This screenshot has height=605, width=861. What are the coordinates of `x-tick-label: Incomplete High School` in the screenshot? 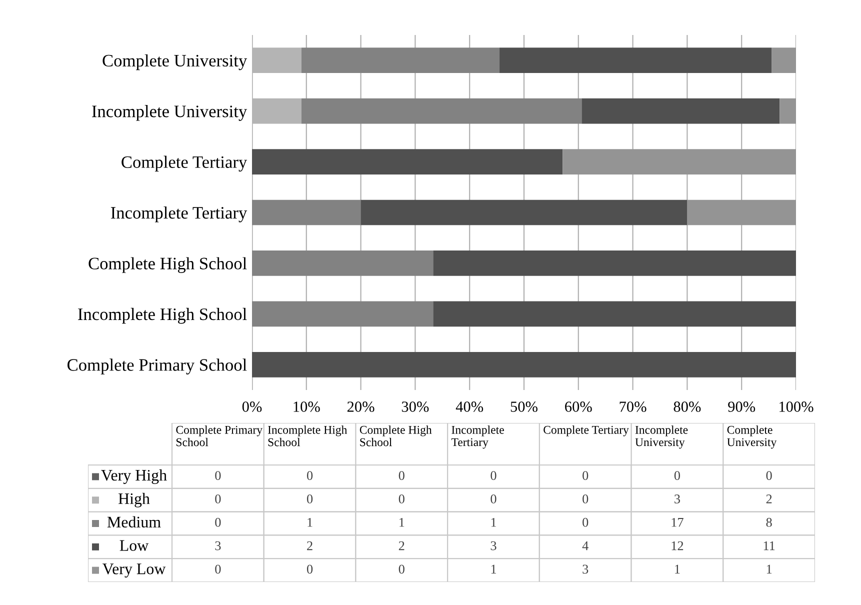 It's located at (308, 436).